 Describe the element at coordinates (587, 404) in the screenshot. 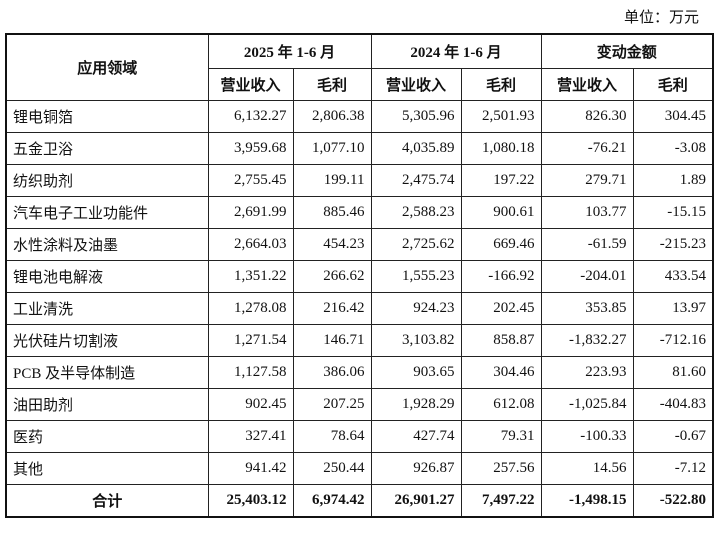

I see `table-cell: -1,025.84` at that location.